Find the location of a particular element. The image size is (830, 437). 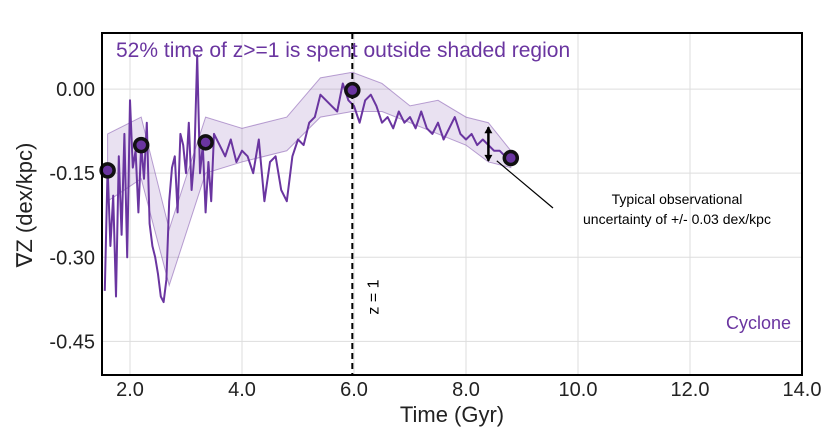

x-tick-label: 4.0 is located at coordinates (242, 390).